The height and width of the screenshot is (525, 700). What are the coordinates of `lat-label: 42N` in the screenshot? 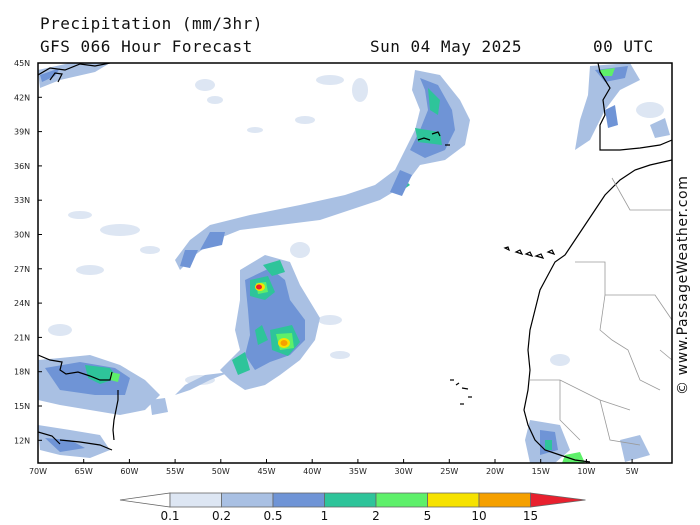 It's located at (22, 97).